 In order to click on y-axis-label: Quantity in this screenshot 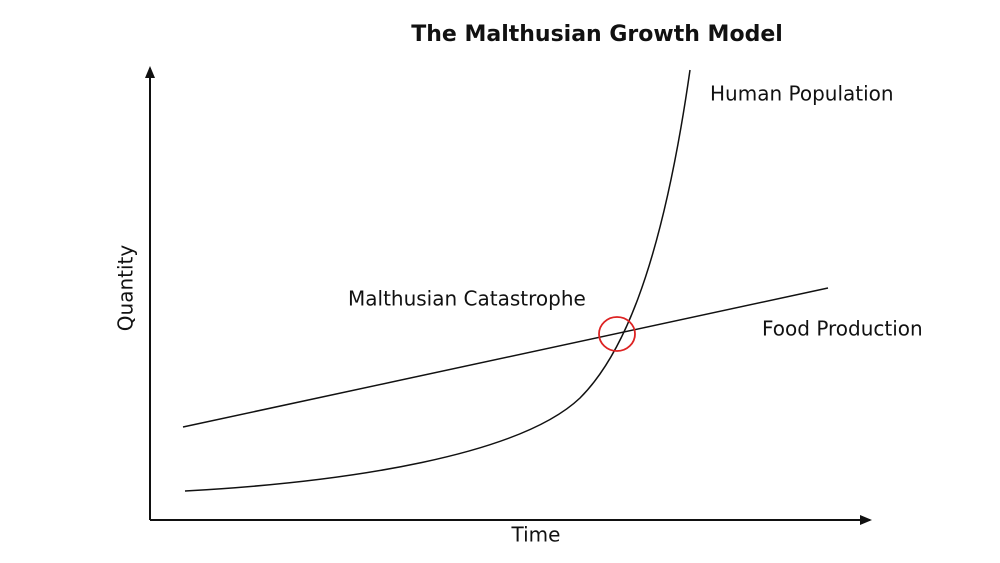, I will do `click(126, 288)`.